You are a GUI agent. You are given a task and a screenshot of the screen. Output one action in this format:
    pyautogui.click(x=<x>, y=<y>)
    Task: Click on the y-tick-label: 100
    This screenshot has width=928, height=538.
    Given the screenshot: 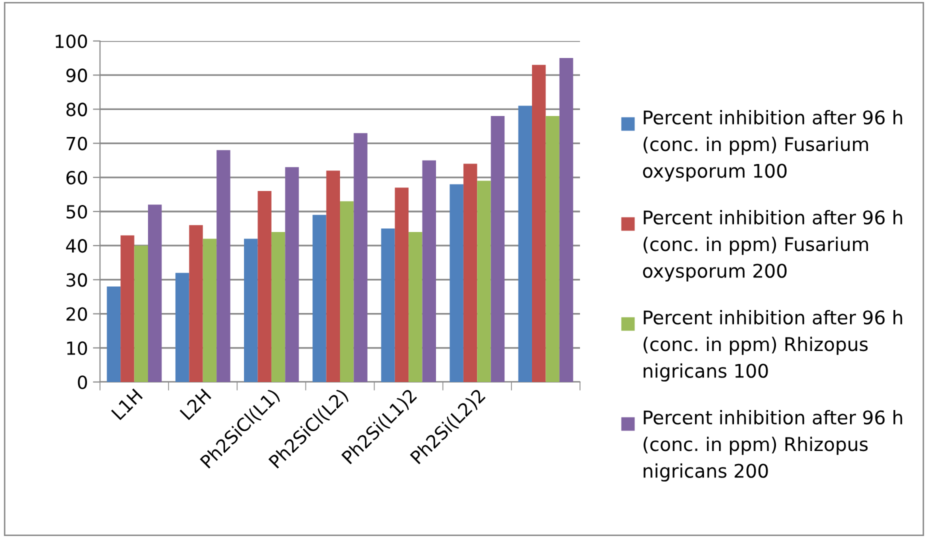 What is the action you would take?
    pyautogui.click(x=71, y=41)
    